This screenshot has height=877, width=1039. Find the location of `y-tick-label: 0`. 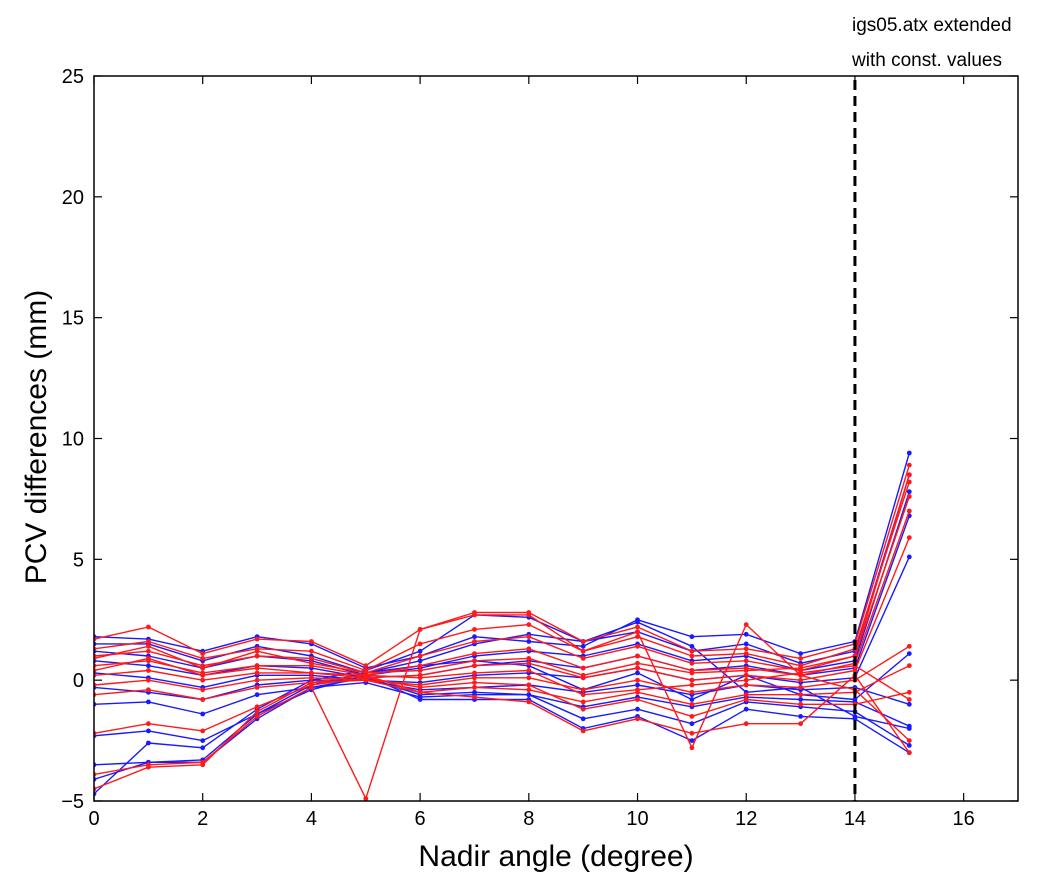

y-tick-label: 0 is located at coordinates (78, 681).